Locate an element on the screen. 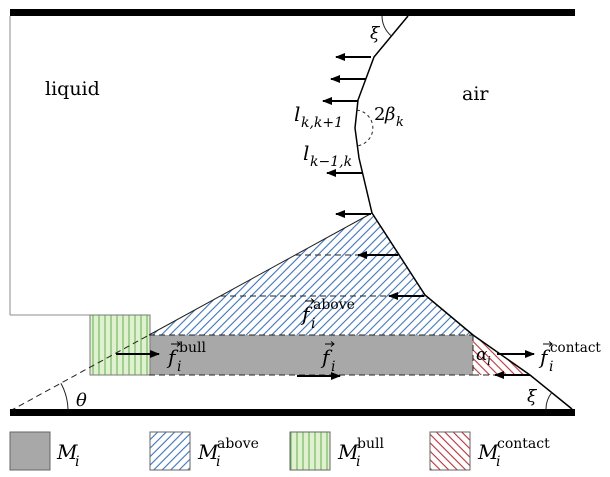 This screenshot has height=477, width=610. theta-label: θ is located at coordinates (81, 400).